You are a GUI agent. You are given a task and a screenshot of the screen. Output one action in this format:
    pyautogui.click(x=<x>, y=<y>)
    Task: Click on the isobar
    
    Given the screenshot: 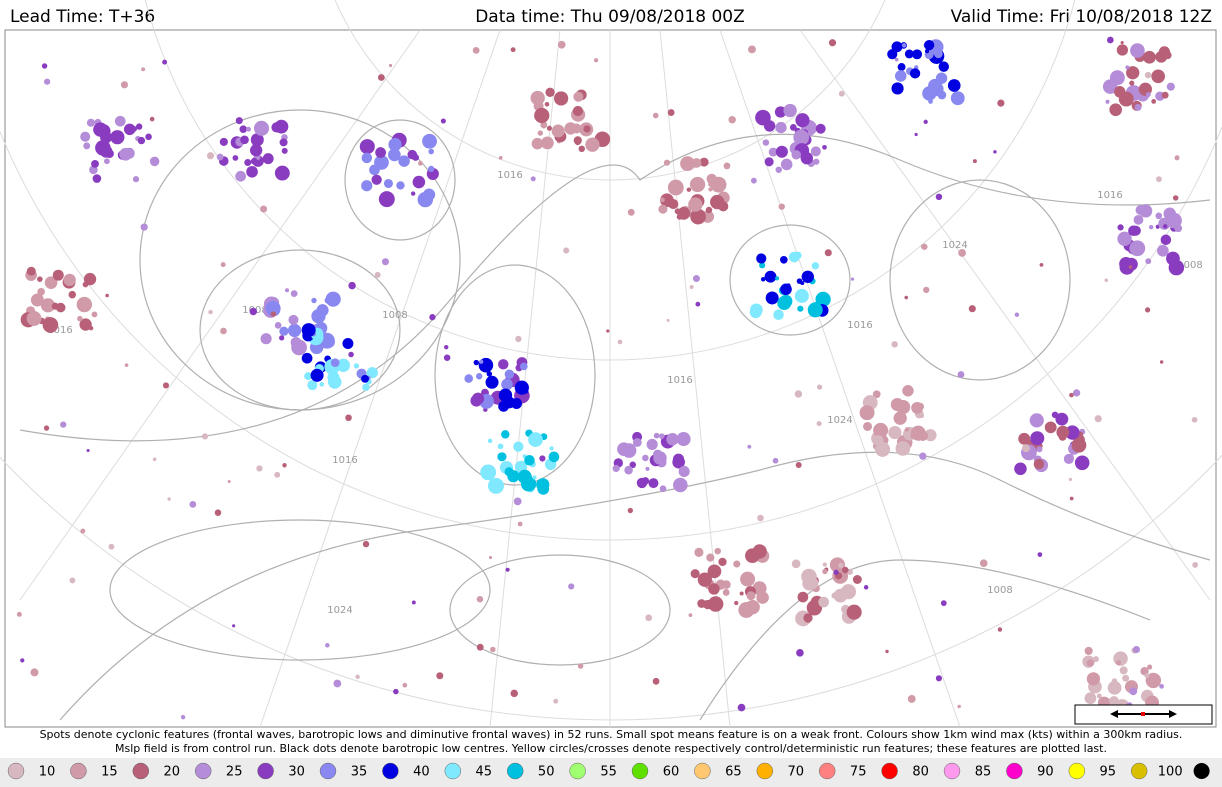 What is the action you would take?
    pyautogui.click(x=400, y=180)
    